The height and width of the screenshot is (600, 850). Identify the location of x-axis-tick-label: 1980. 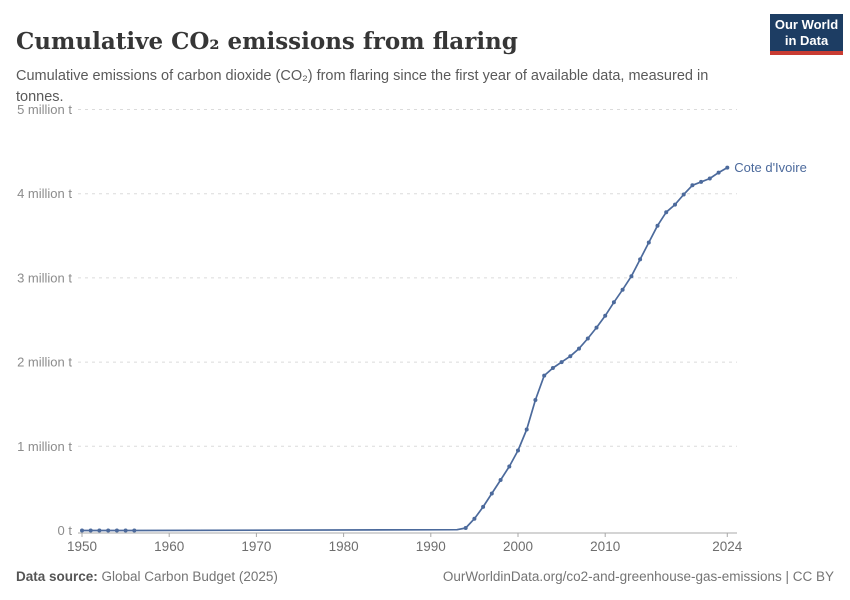
(344, 546).